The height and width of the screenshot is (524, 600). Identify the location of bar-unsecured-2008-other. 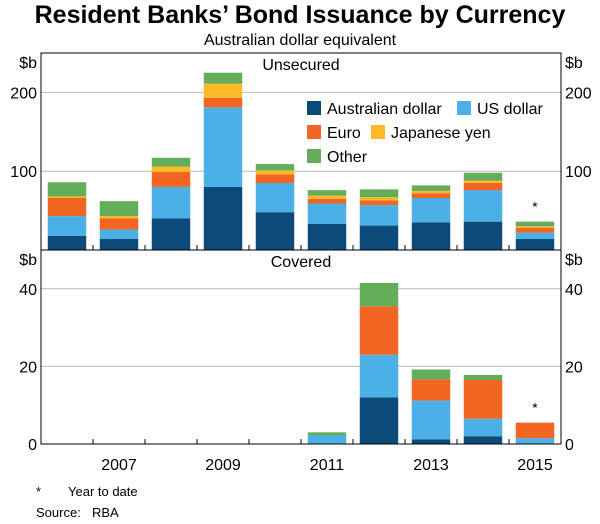
(171, 162).